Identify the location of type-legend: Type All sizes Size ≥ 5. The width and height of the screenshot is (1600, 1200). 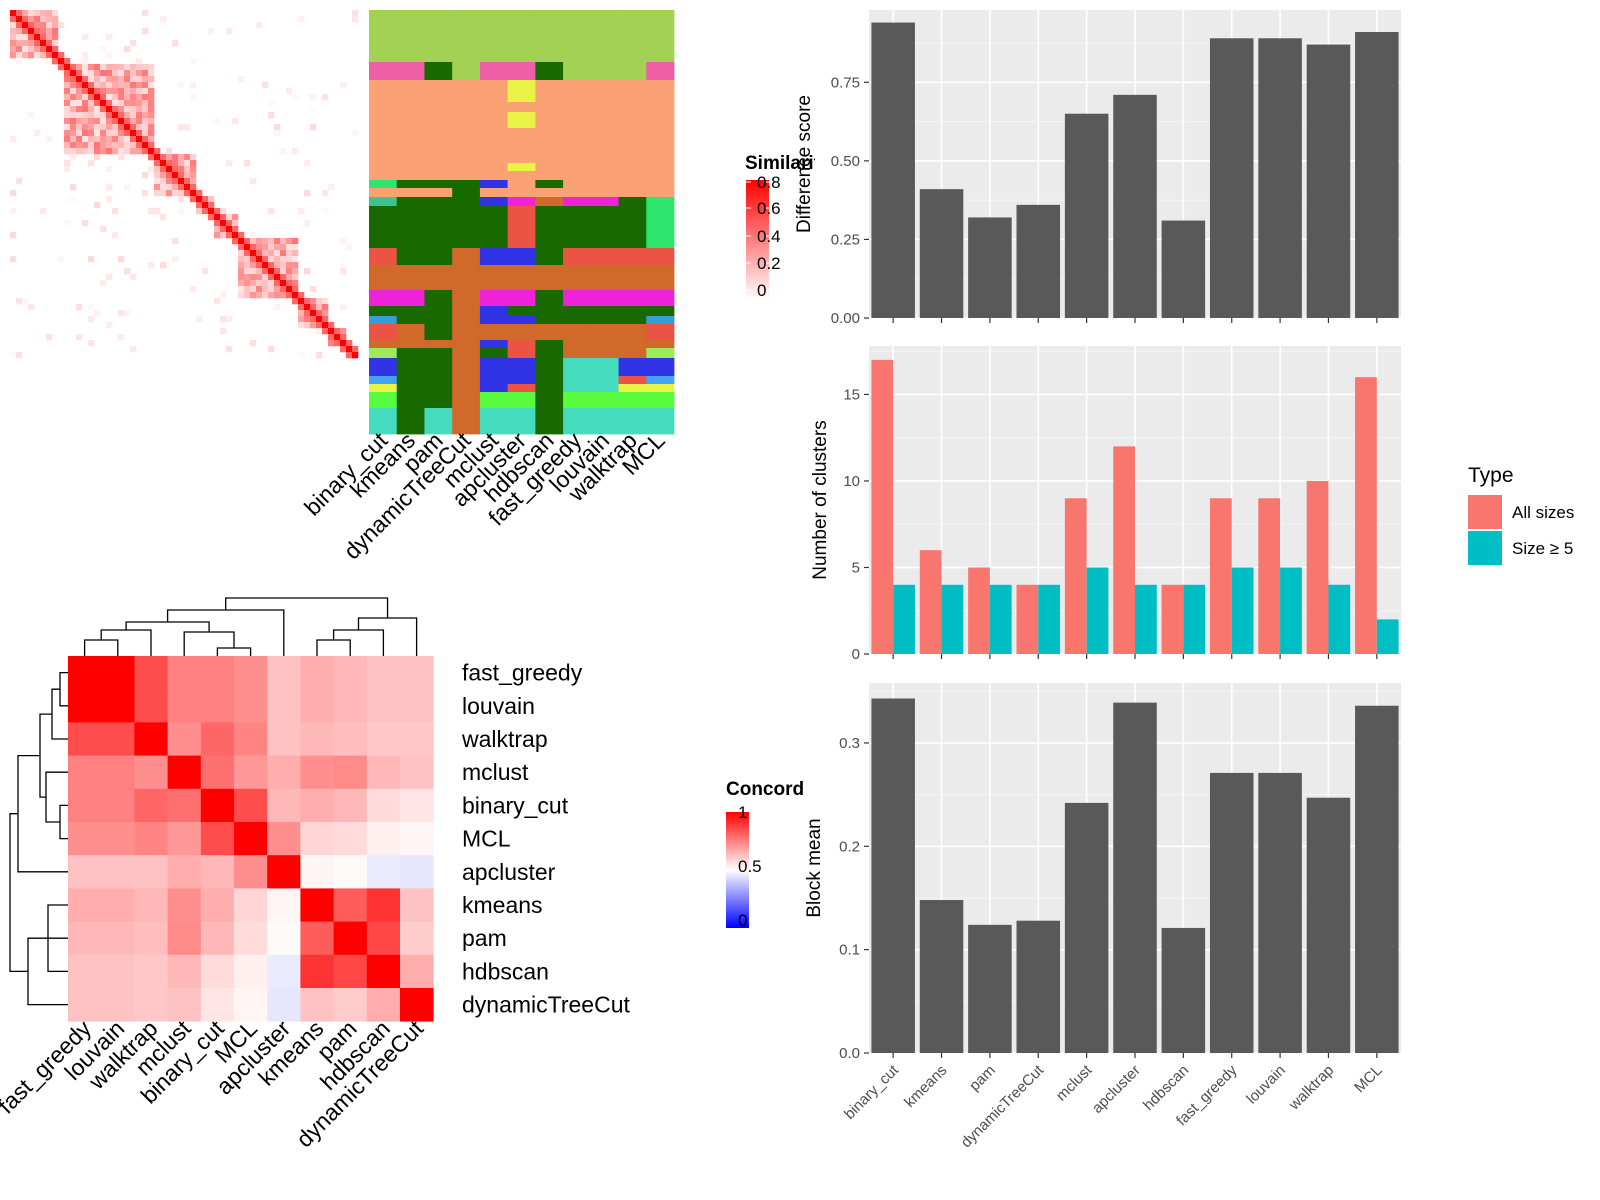
(1521, 514).